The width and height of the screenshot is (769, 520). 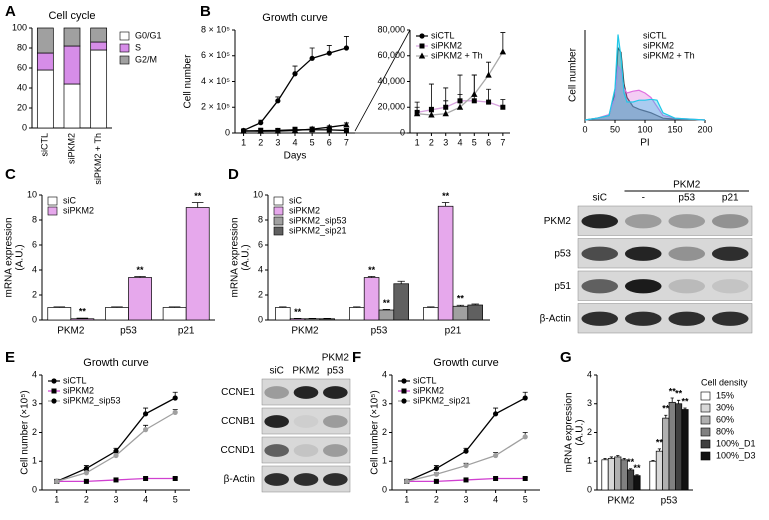 What do you see at coordinates (687, 185) in the screenshot?
I see `lane-header: PKM2` at bounding box center [687, 185].